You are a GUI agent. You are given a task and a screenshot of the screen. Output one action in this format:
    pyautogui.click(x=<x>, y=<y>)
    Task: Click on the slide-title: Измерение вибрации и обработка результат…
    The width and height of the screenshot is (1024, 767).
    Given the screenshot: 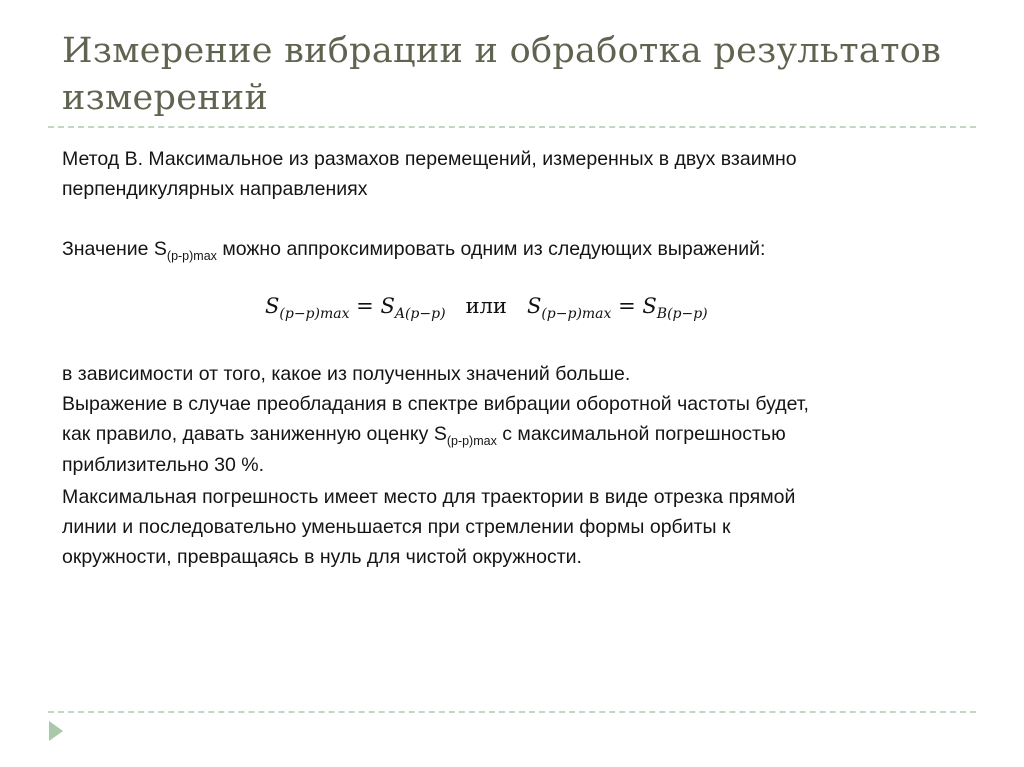 What is the action you would take?
    pyautogui.click(x=502, y=74)
    